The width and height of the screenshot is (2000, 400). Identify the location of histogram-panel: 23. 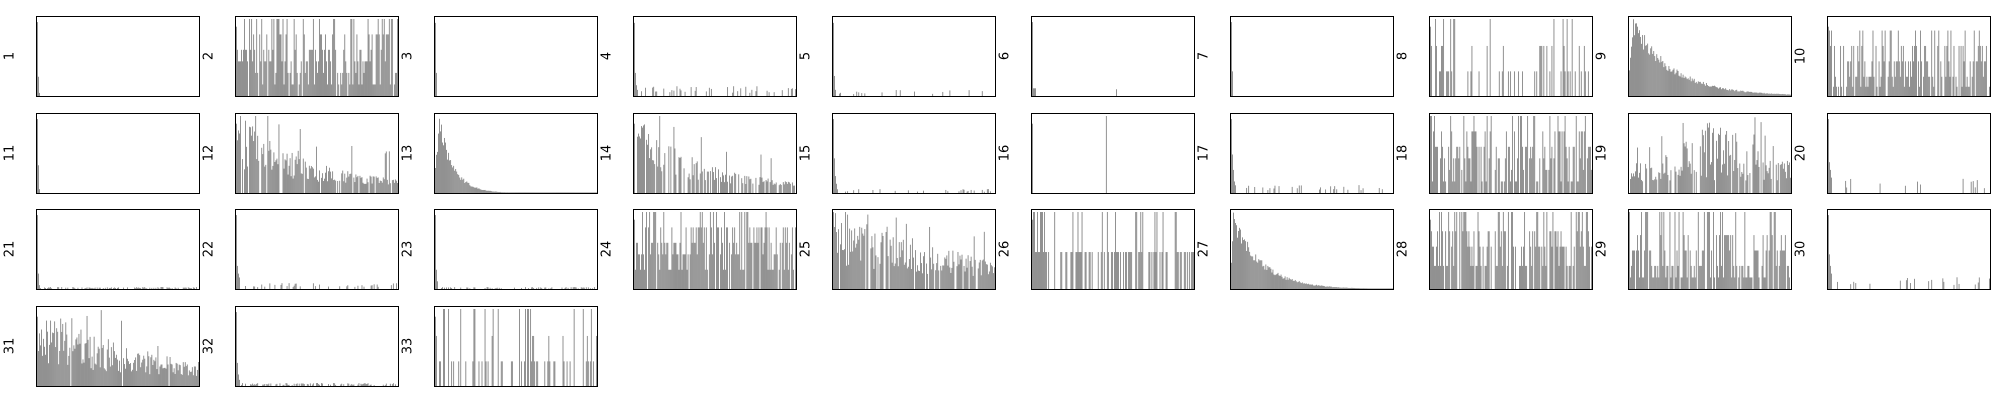
(500, 243).